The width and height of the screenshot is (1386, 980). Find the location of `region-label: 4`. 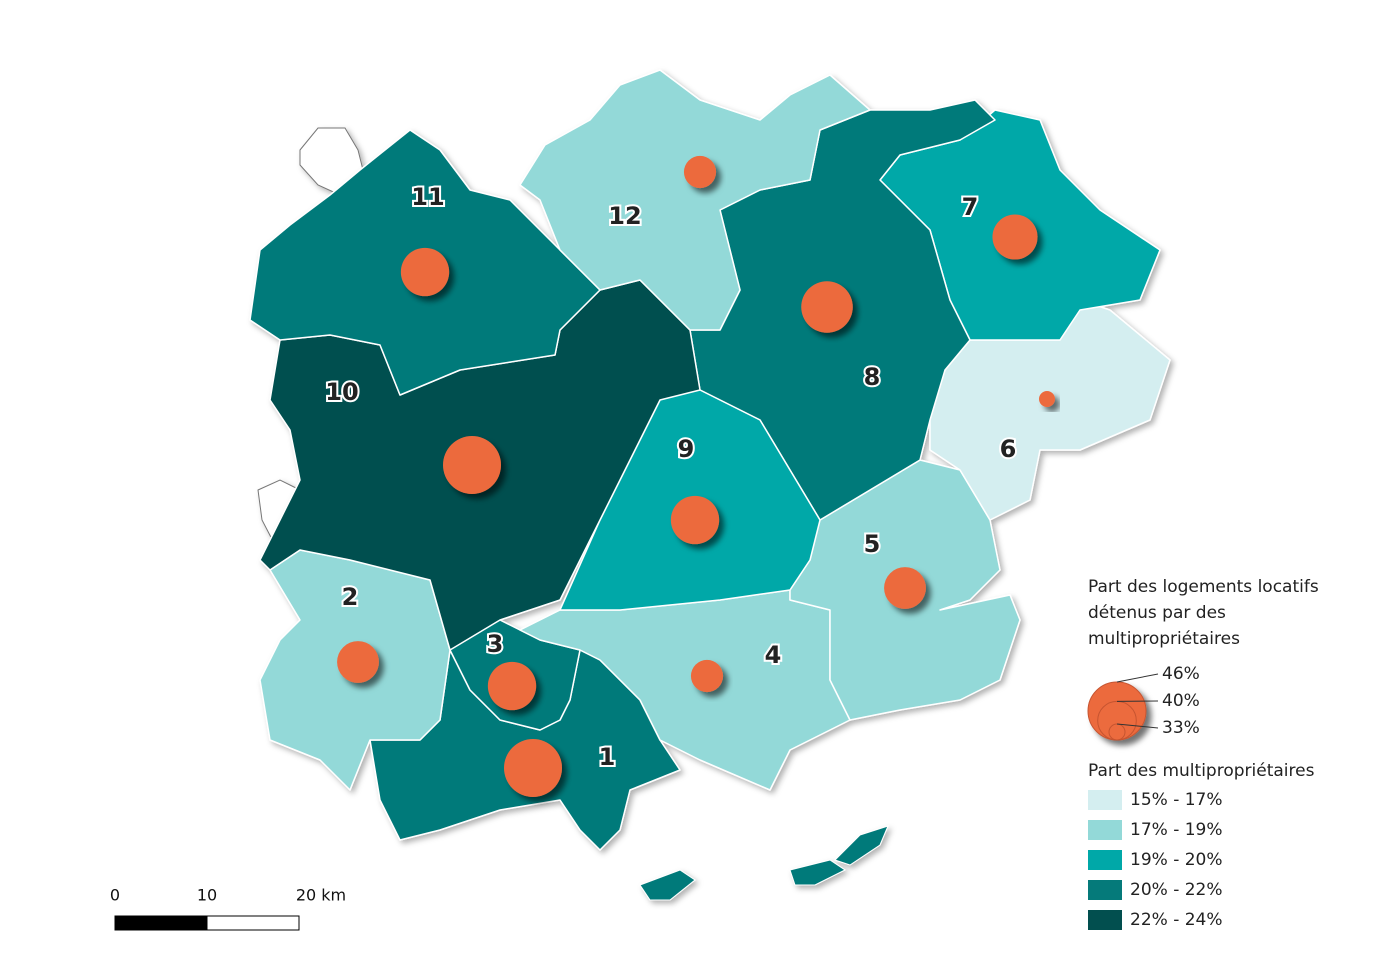

region-label: 4 is located at coordinates (773, 655).